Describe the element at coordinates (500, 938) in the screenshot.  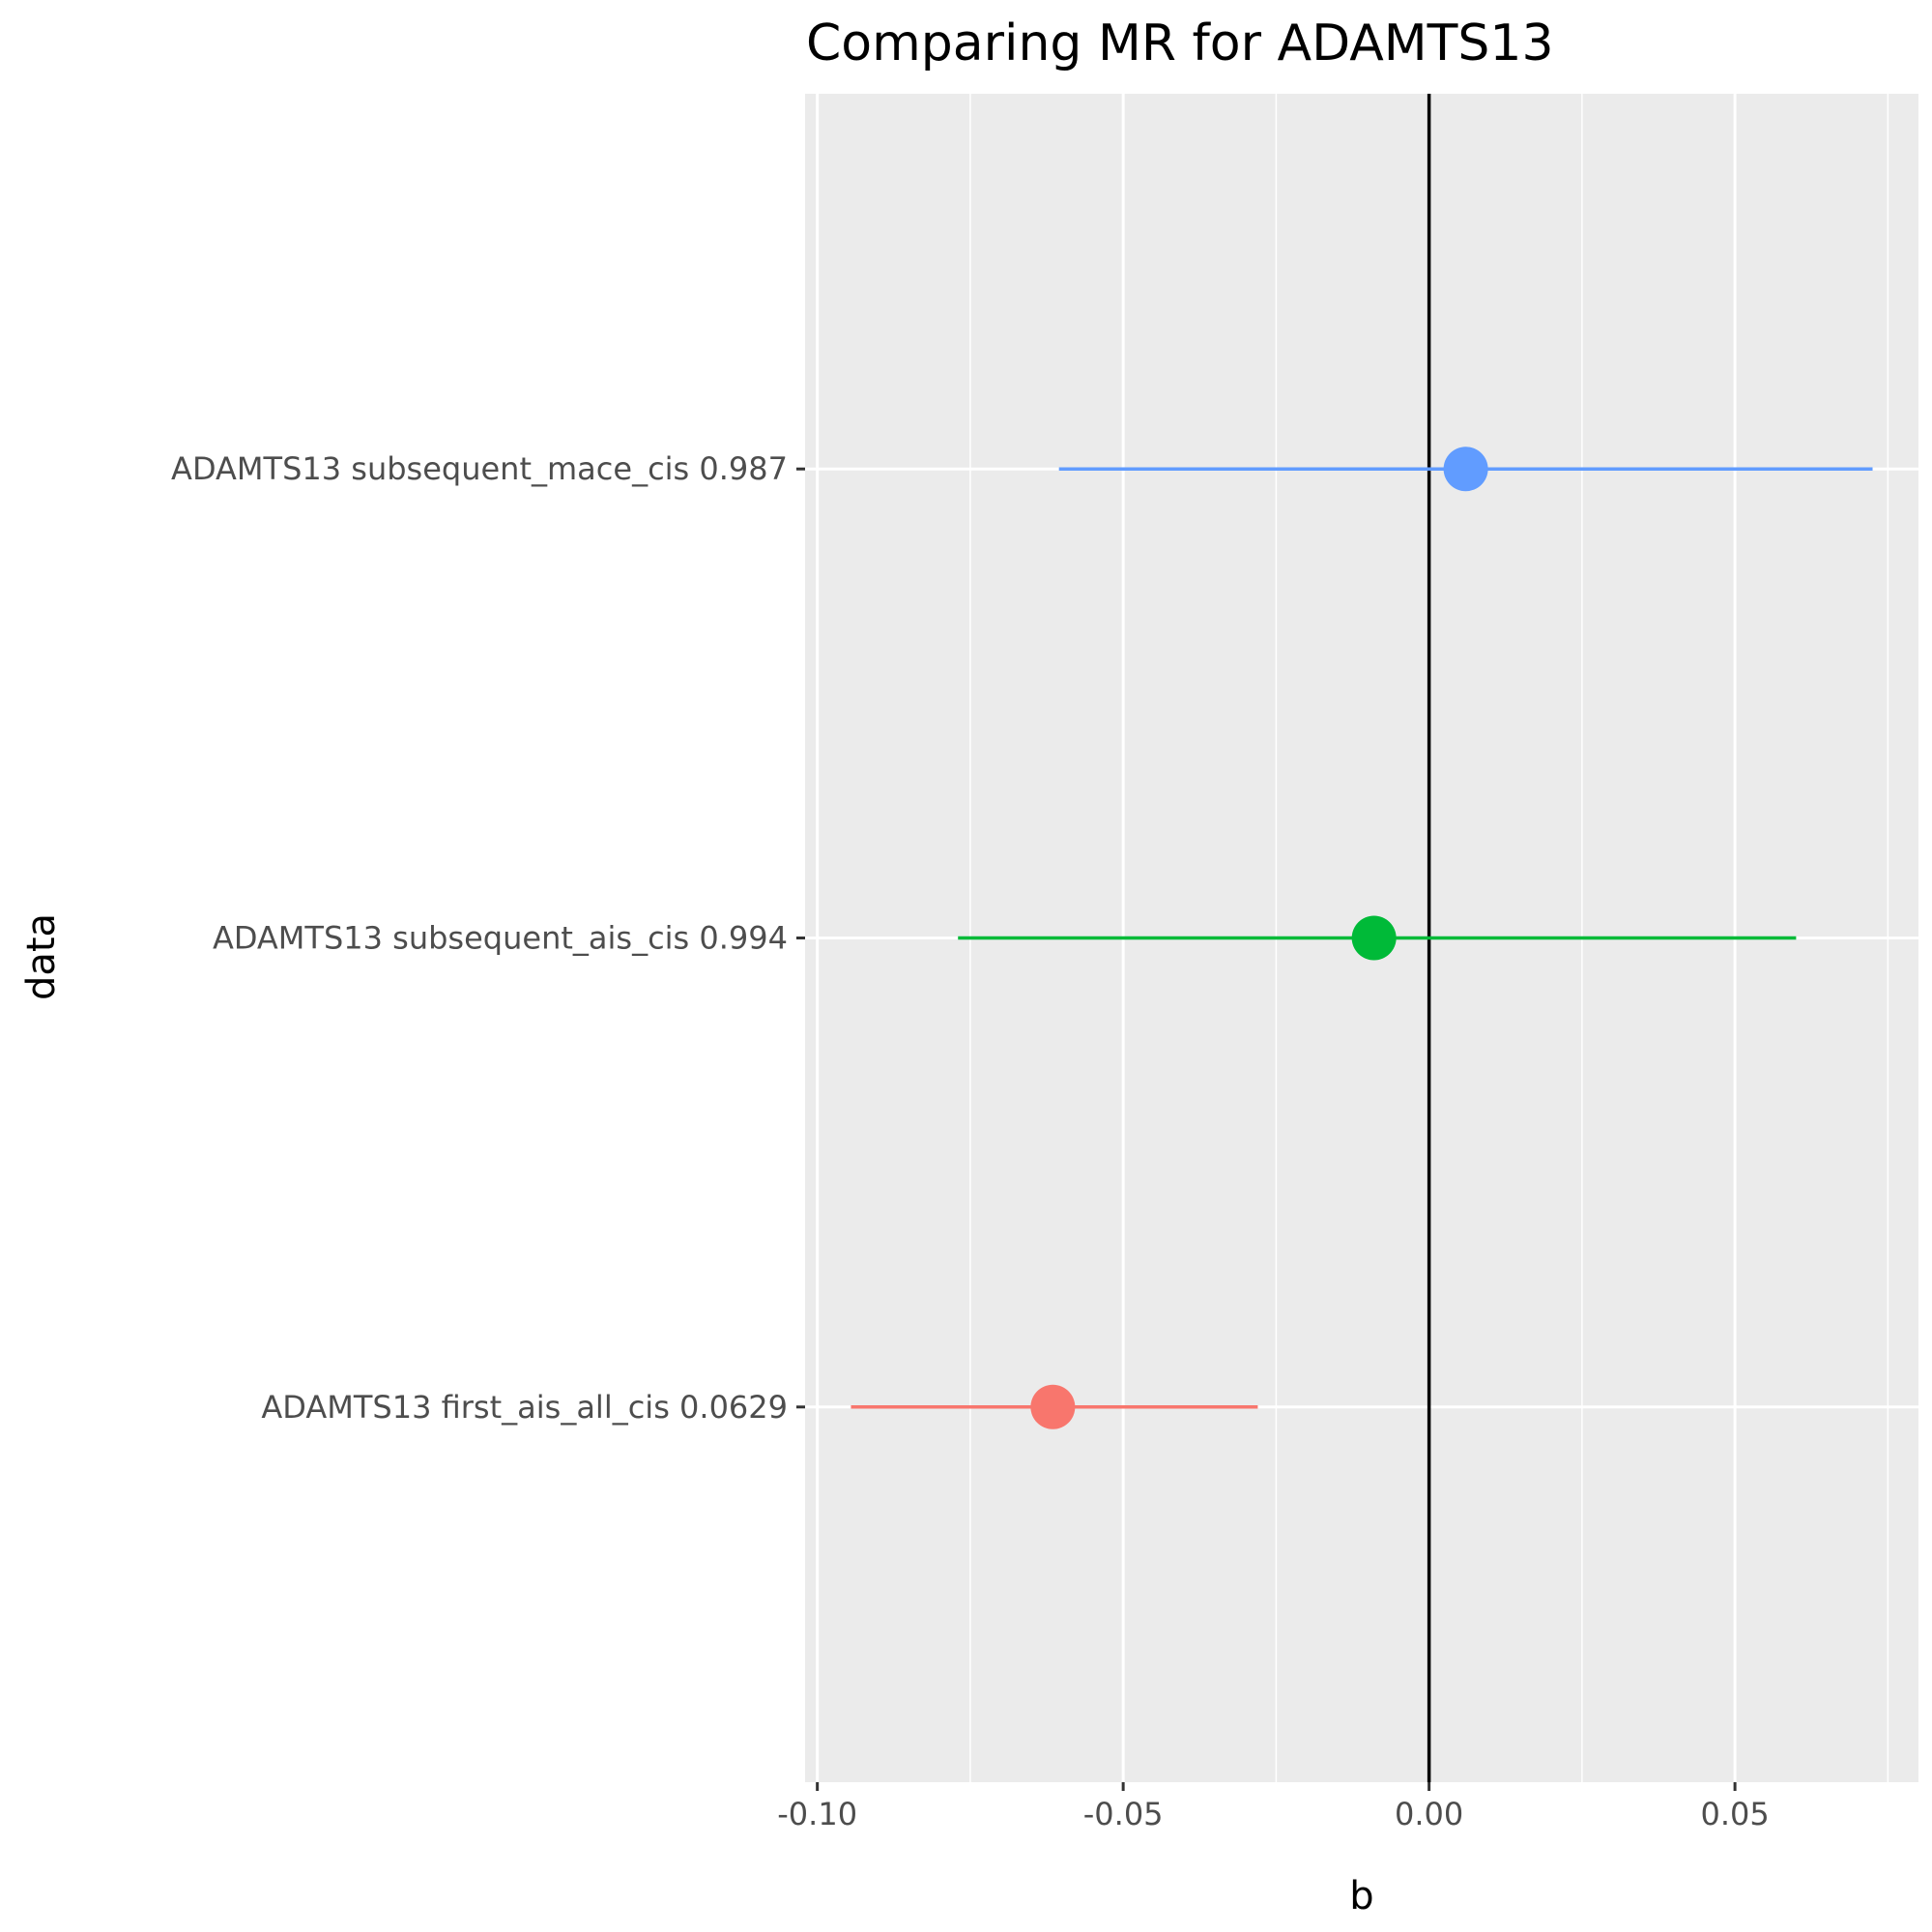
I see `y-tick-label: ADAMTS13 subsequent_ais_cis 0.994` at that location.